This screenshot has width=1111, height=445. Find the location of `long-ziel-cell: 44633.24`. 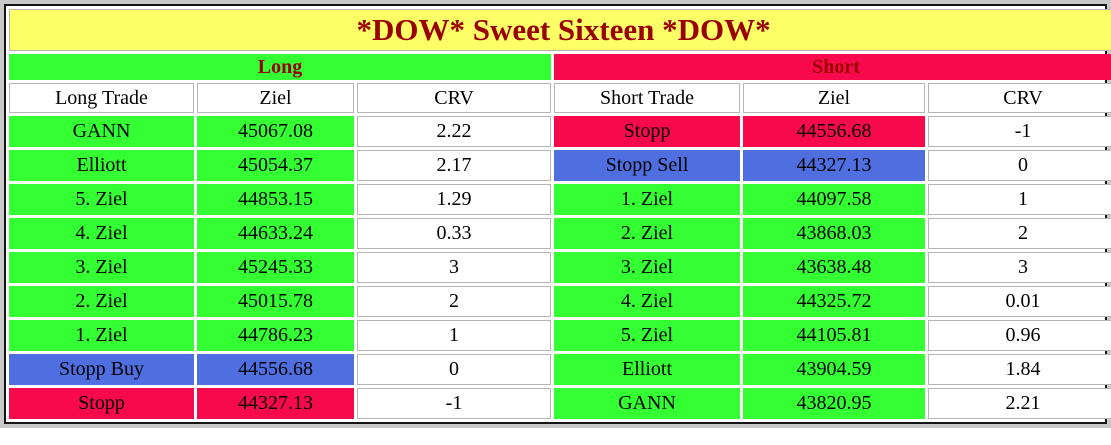

long-ziel-cell: 44633.24 is located at coordinates (275, 233).